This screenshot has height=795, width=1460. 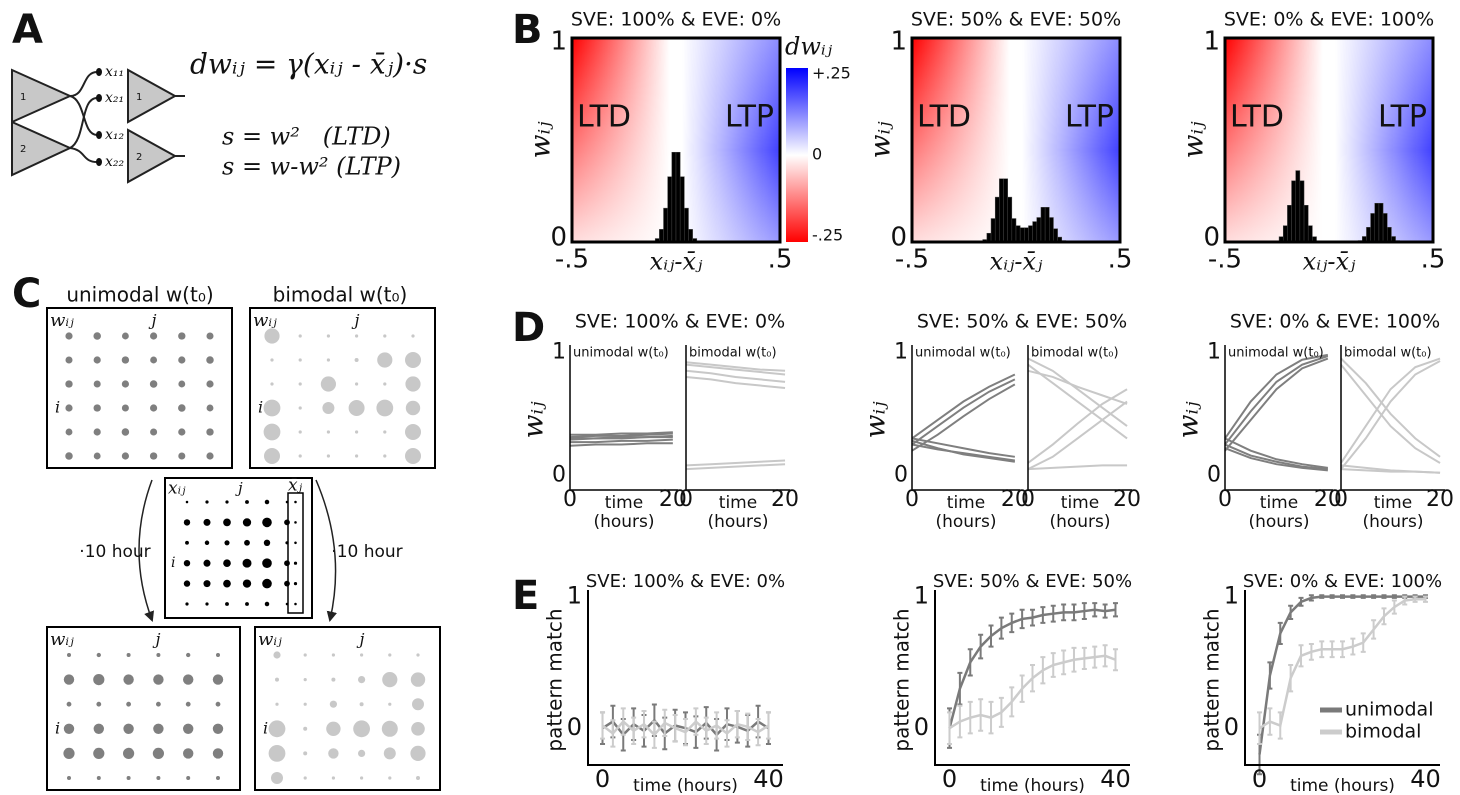 What do you see at coordinates (685, 785) in the screenshot?
I see `x-axis-label: time (hours)` at bounding box center [685, 785].